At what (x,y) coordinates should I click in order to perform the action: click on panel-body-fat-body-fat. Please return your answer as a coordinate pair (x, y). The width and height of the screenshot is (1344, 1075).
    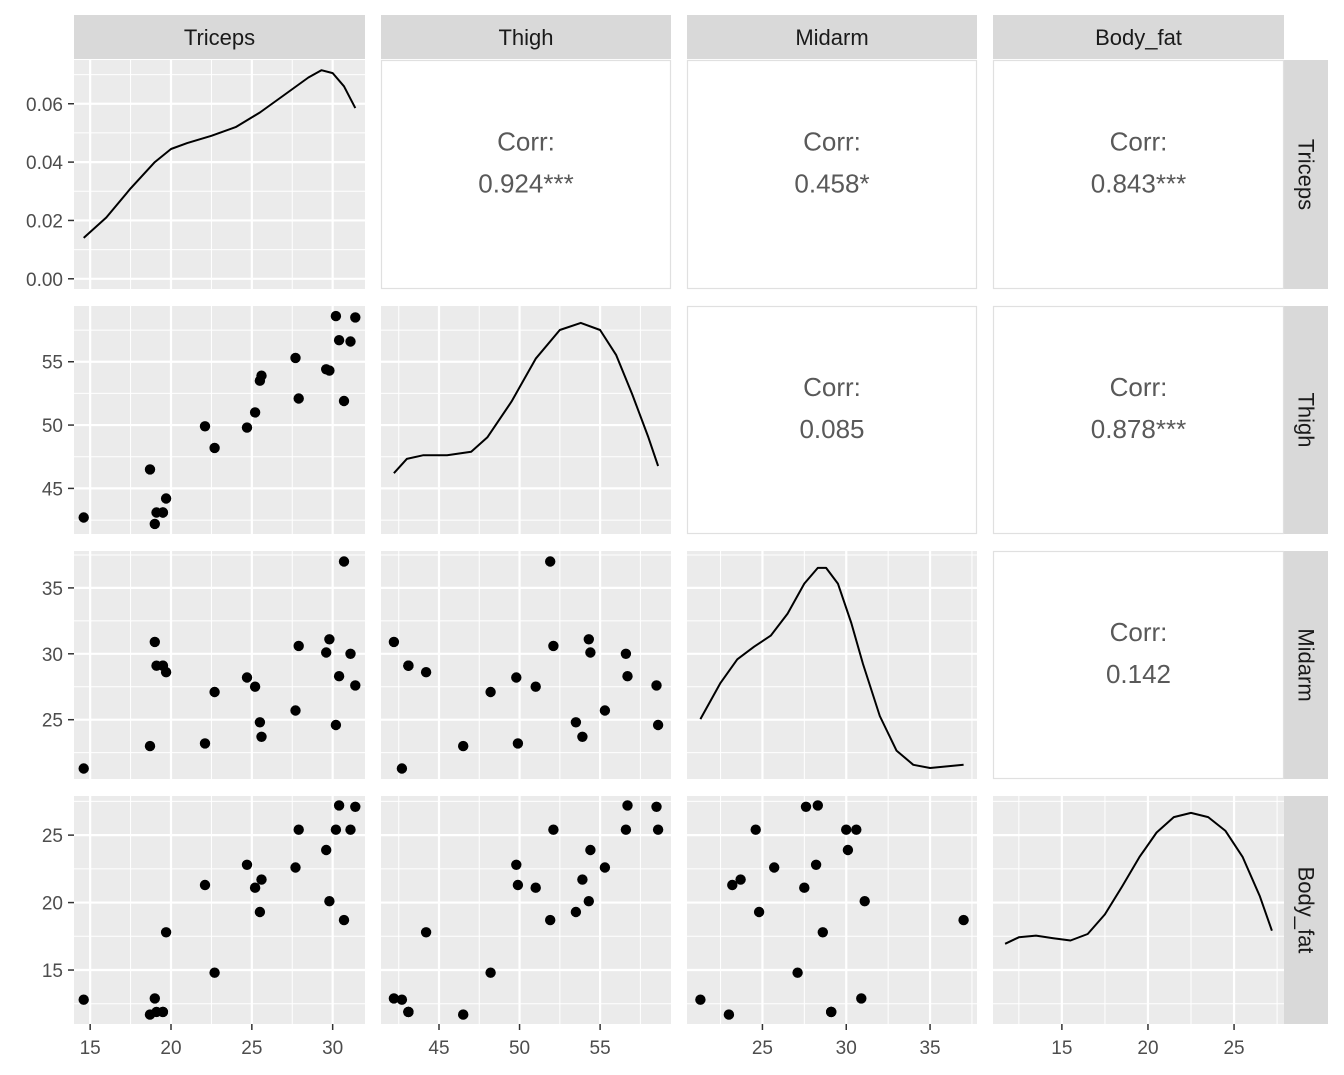
    Looking at the image, I should click on (1138, 910).